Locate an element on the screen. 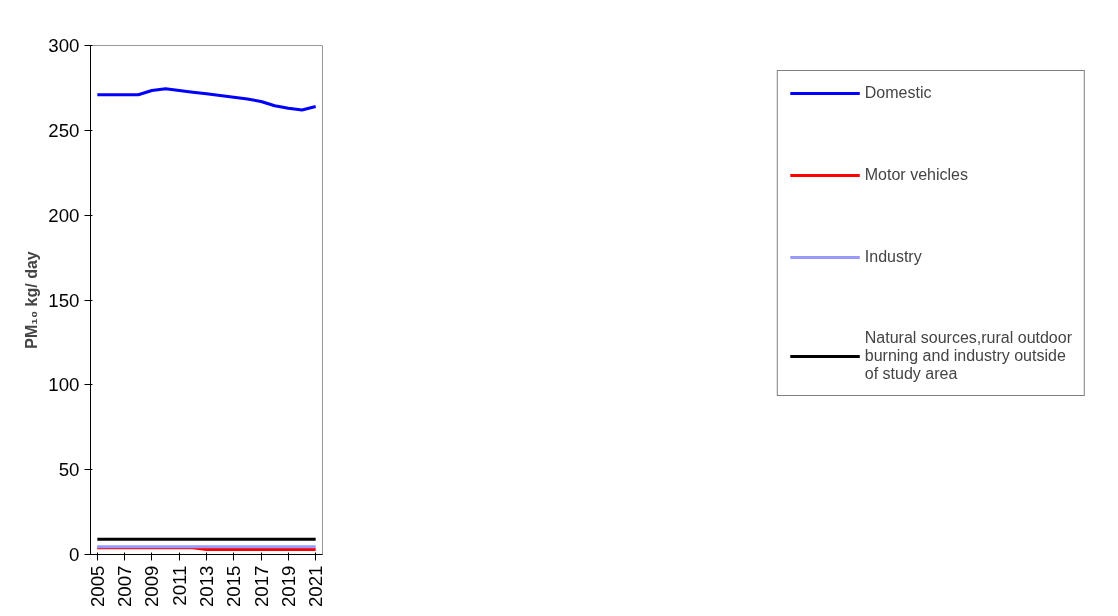  legend-label: Domestic is located at coordinates (898, 93).